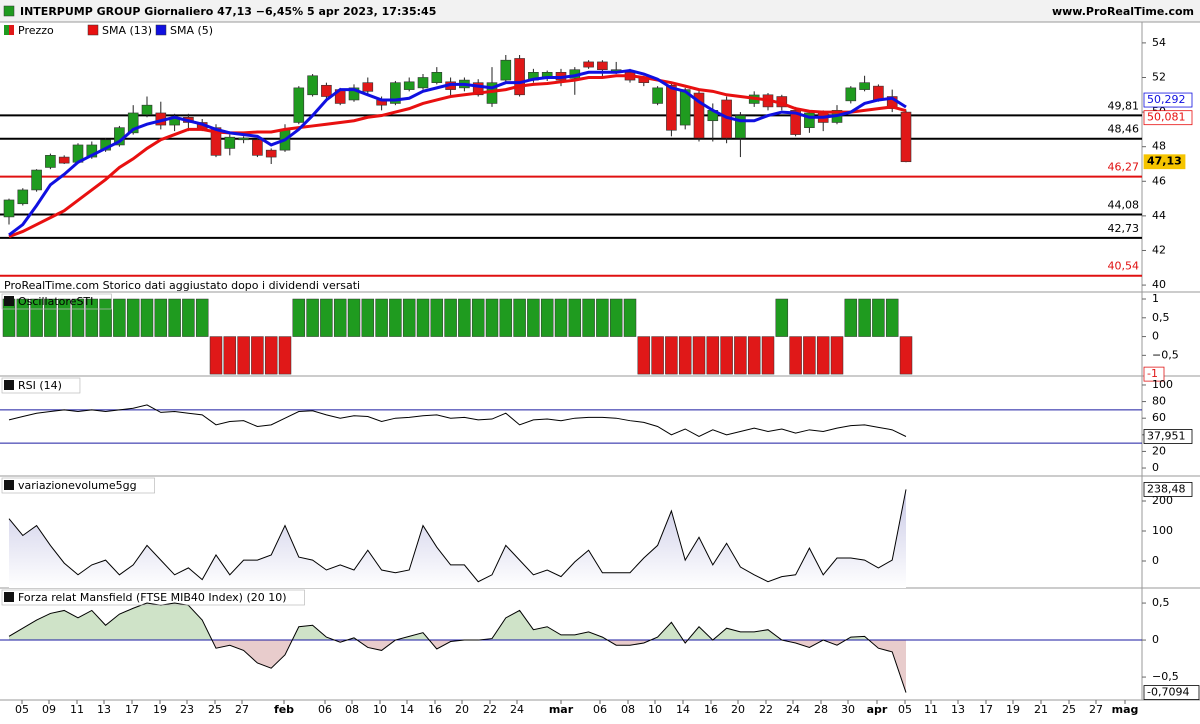 The width and height of the screenshot is (1200, 724). Describe the element at coordinates (1096, 709) in the screenshot. I see `x-tick-label: 27` at that location.